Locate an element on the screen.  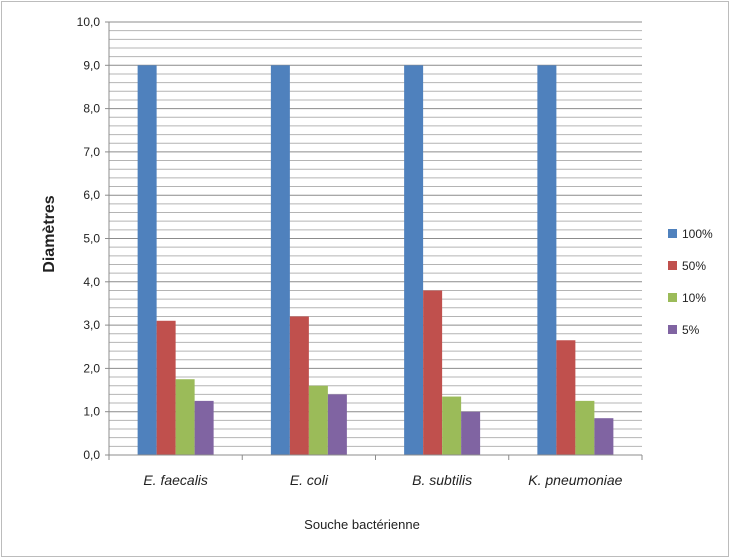
x-category-label: E. coli is located at coordinates (309, 480).